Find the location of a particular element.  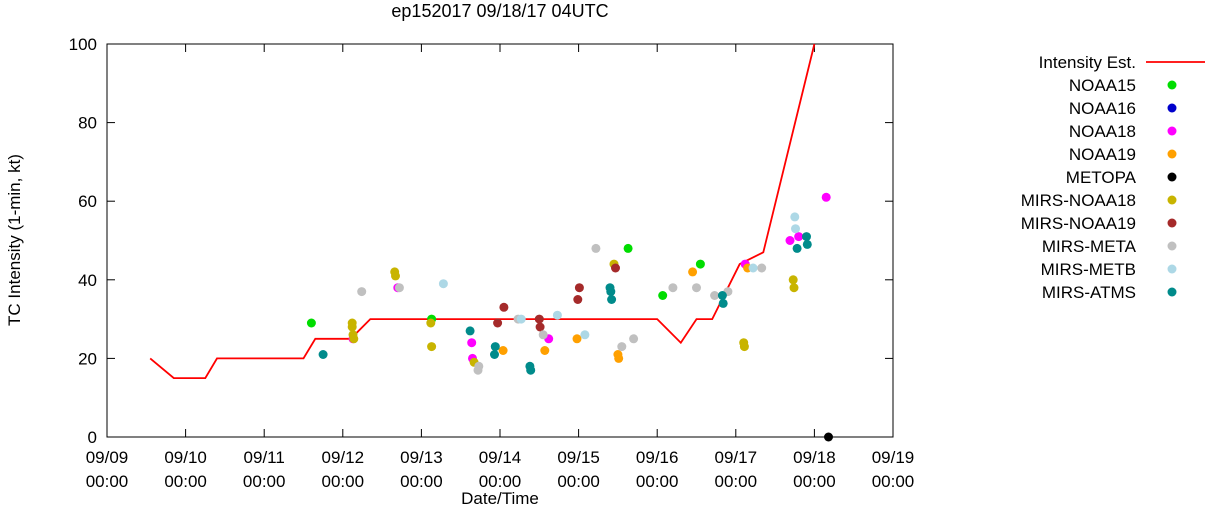

legend-label: NOAA18 is located at coordinates (1102, 131).